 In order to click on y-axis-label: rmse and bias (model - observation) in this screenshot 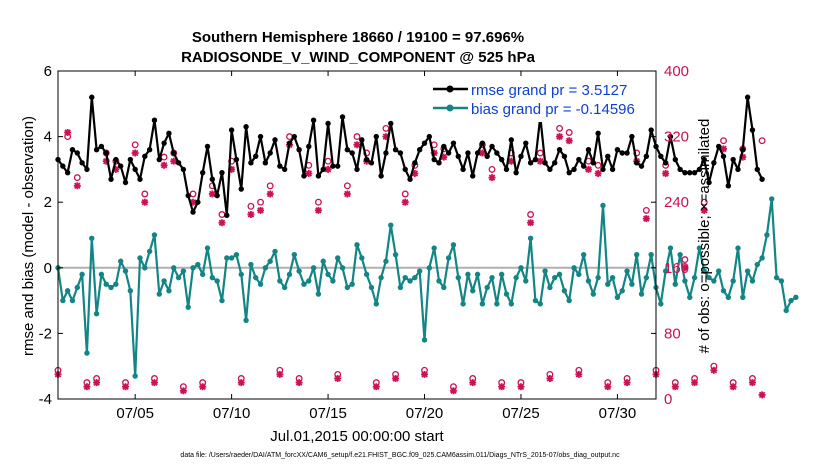, I will do `click(28, 236)`.